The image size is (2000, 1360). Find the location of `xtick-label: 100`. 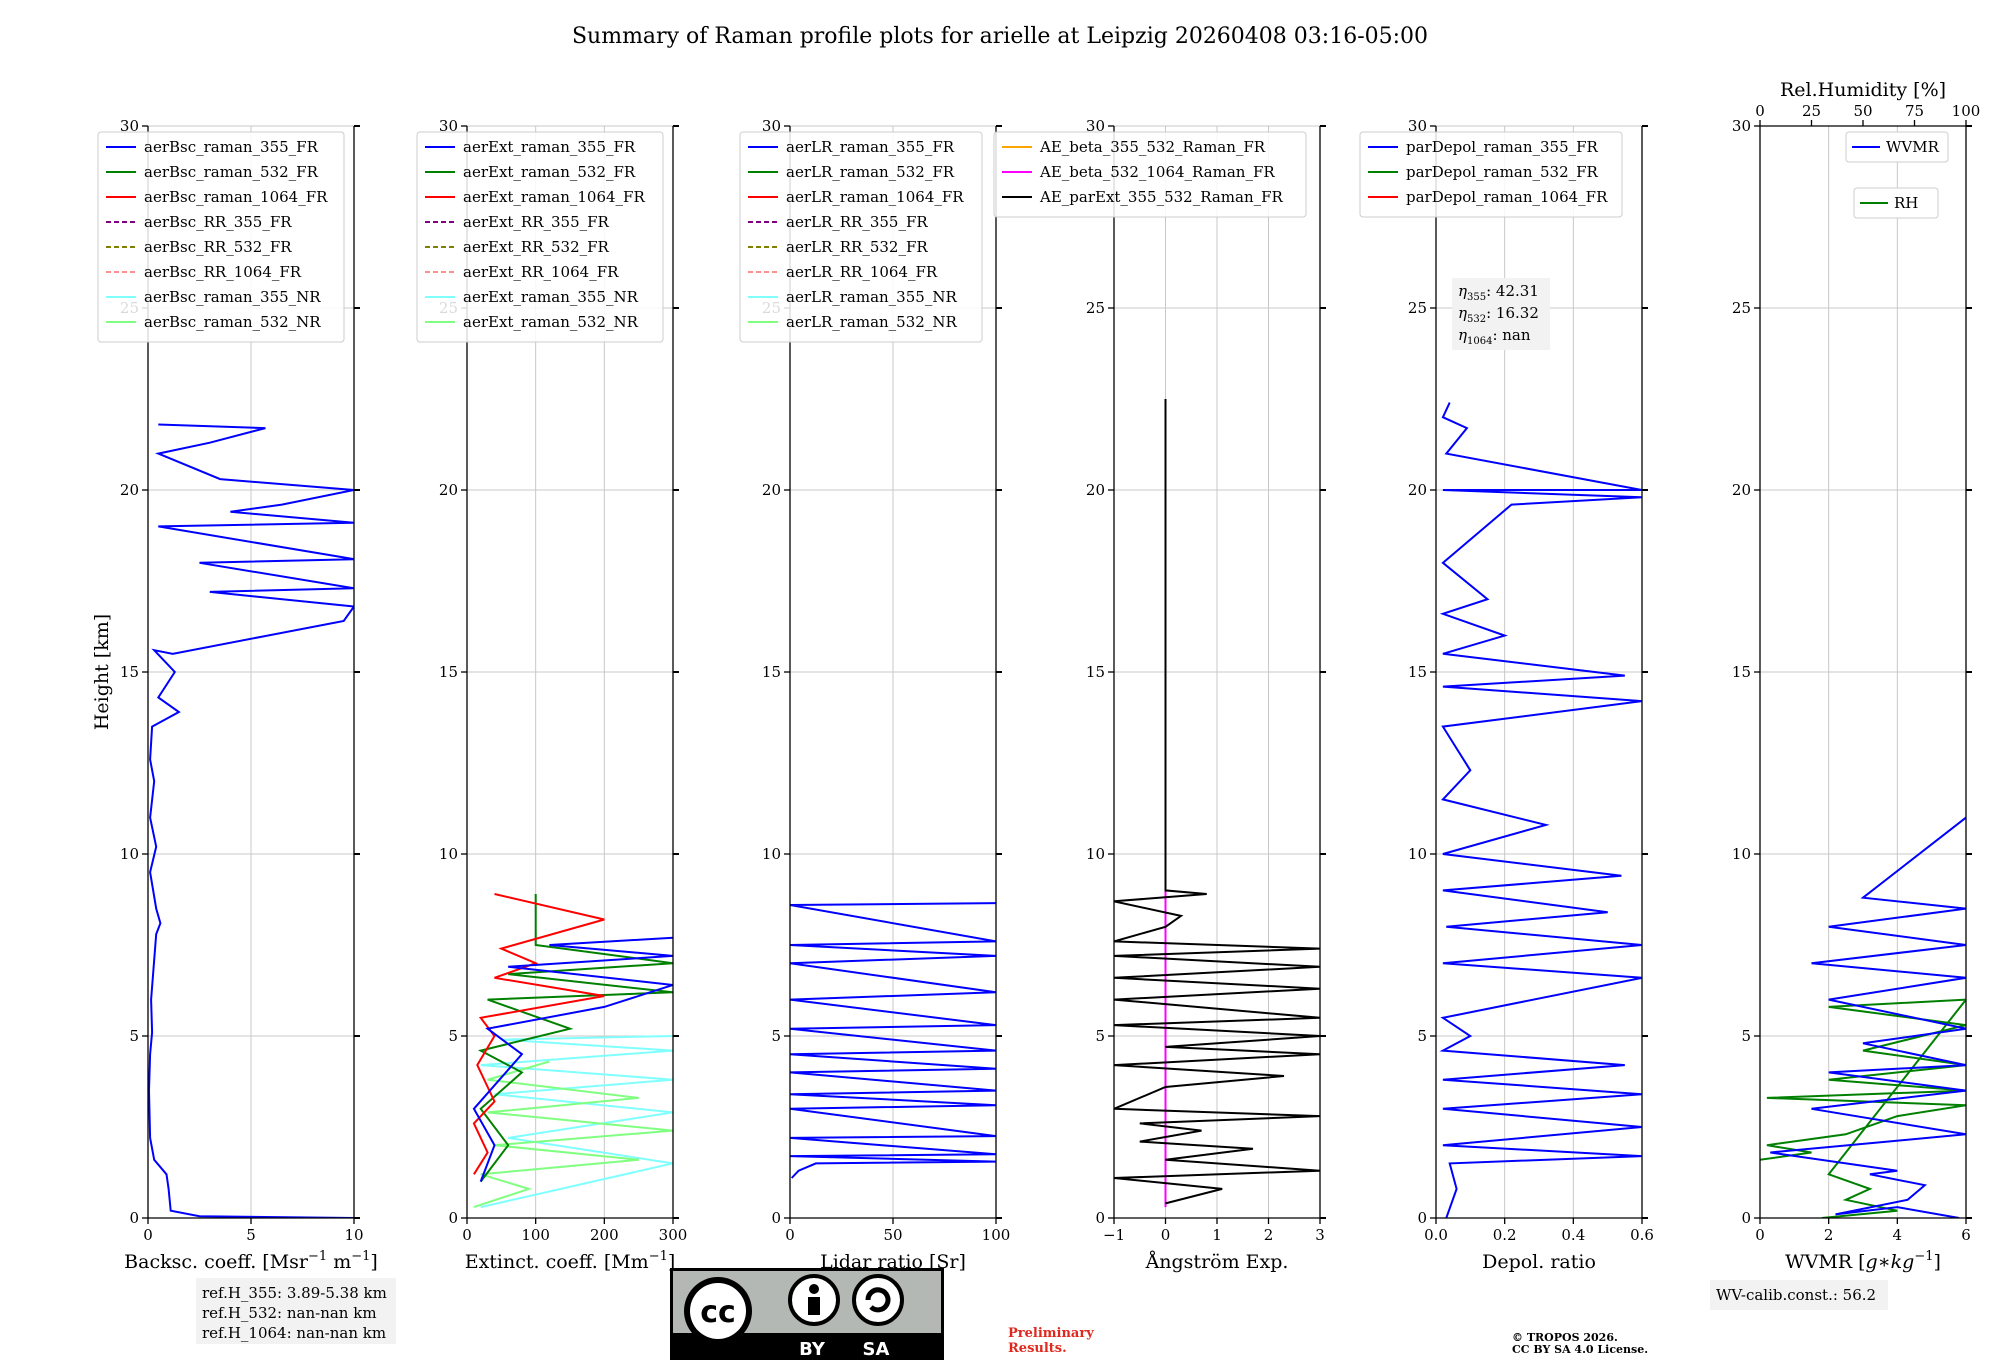

xtick-label: 100 is located at coordinates (996, 1235).